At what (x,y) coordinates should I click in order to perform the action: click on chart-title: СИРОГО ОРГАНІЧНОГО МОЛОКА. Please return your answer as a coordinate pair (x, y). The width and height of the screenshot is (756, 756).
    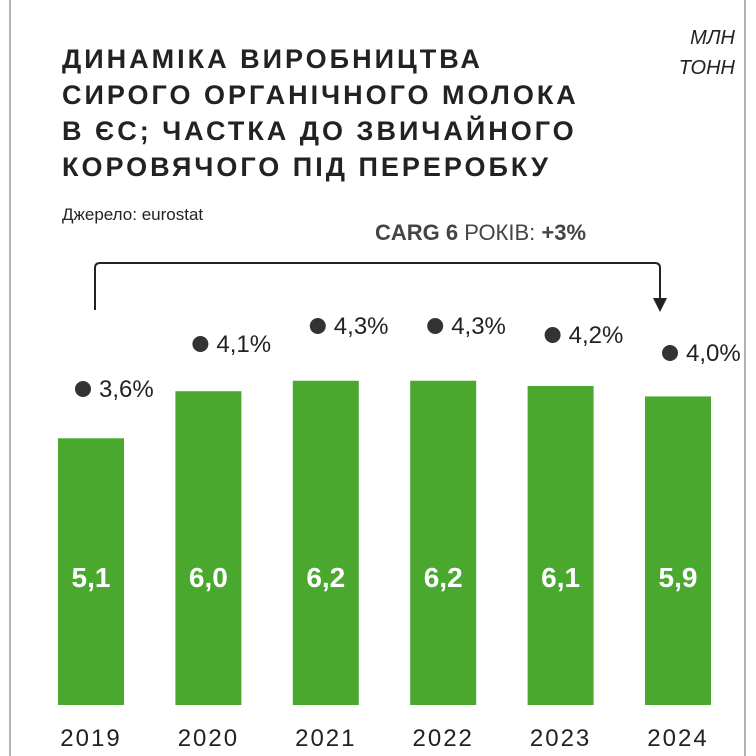
    Looking at the image, I should click on (320, 95).